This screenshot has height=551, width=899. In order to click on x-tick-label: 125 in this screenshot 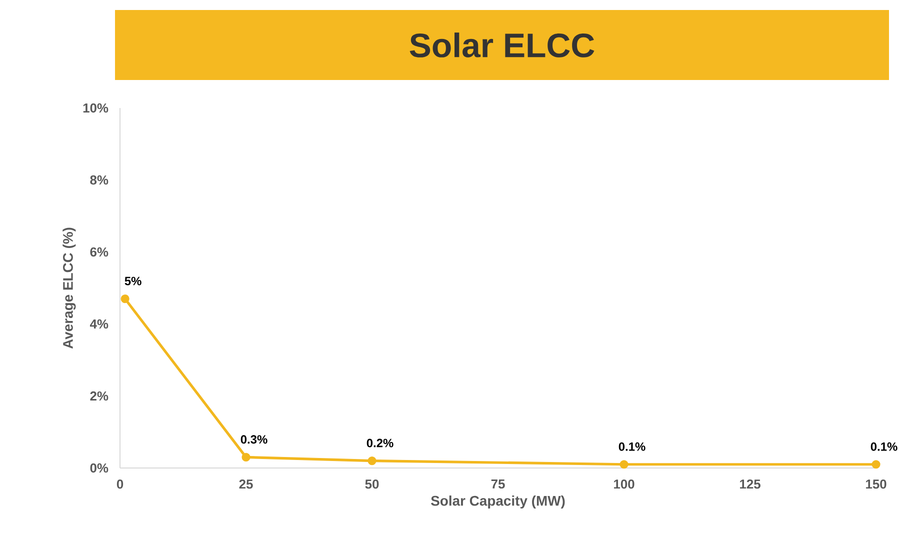, I will do `click(750, 484)`.